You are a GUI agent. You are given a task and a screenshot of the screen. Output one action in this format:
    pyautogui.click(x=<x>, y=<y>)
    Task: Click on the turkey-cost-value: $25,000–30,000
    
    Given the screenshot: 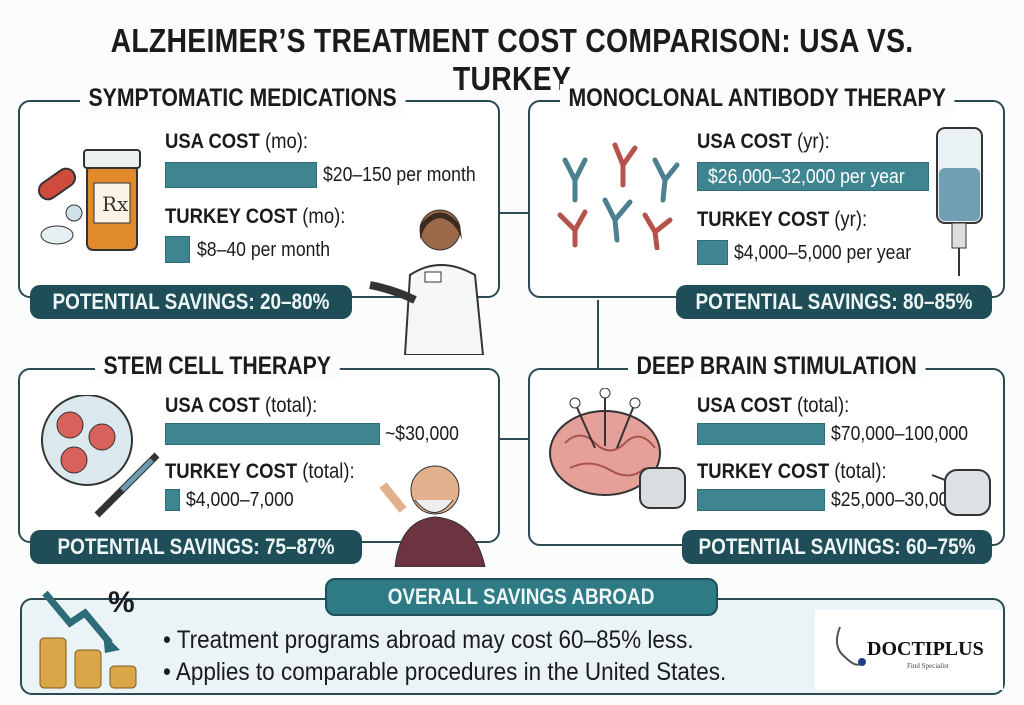 What is the action you would take?
    pyautogui.click(x=895, y=500)
    